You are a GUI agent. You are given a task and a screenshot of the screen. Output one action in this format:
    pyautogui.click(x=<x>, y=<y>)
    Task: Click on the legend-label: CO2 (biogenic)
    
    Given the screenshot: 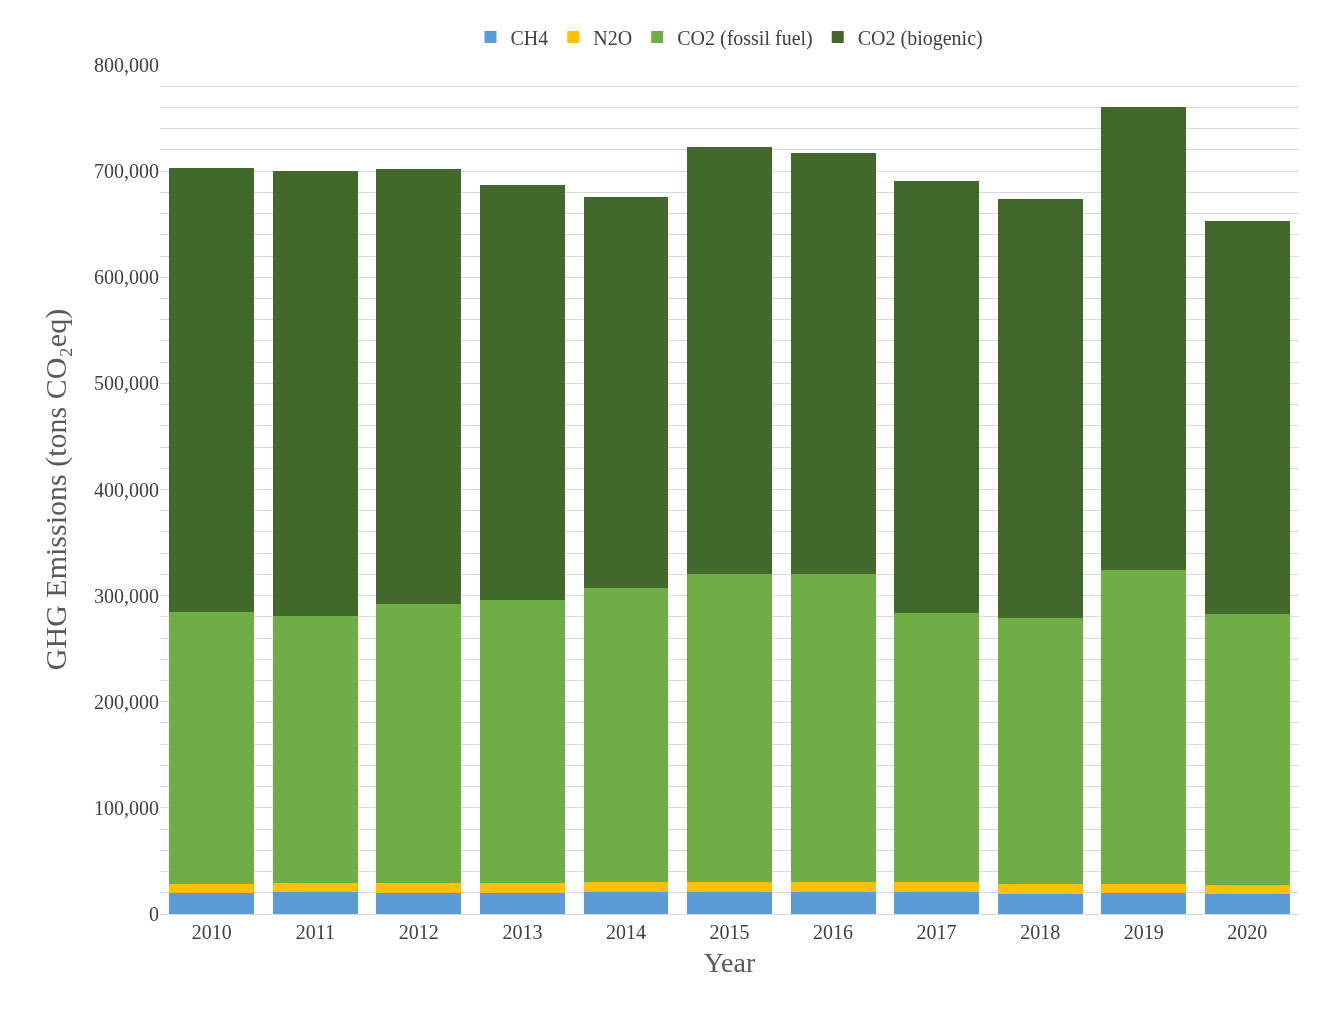 What is the action you would take?
    pyautogui.click(x=920, y=38)
    